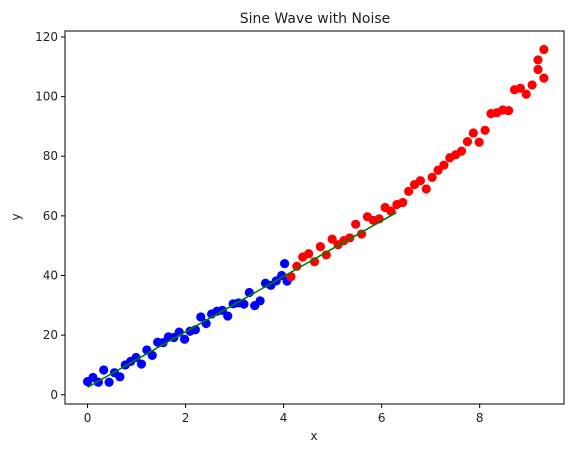 The width and height of the screenshot is (571, 453). I want to click on y-tick-label: 80, so click(50, 156).